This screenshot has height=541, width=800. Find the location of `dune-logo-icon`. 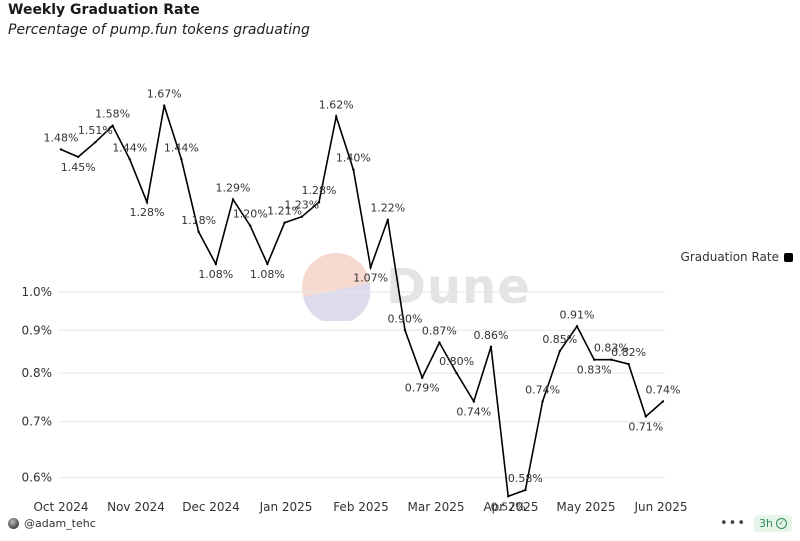

dune-logo-icon is located at coordinates (336, 287).